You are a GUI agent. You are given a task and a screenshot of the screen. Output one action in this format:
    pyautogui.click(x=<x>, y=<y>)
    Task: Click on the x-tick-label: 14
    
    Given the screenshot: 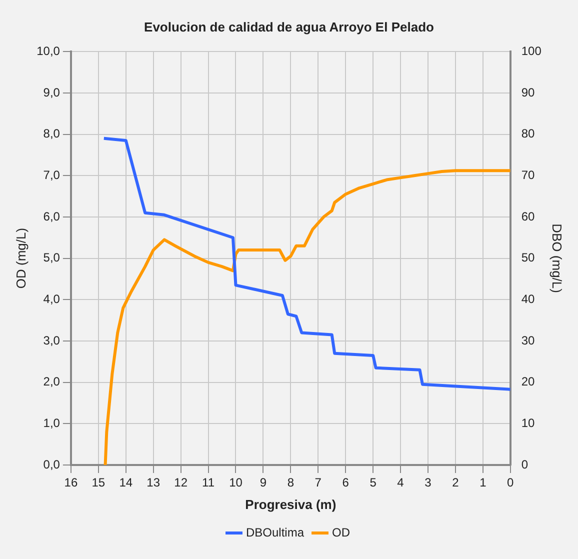 What is the action you would take?
    pyautogui.click(x=126, y=483)
    